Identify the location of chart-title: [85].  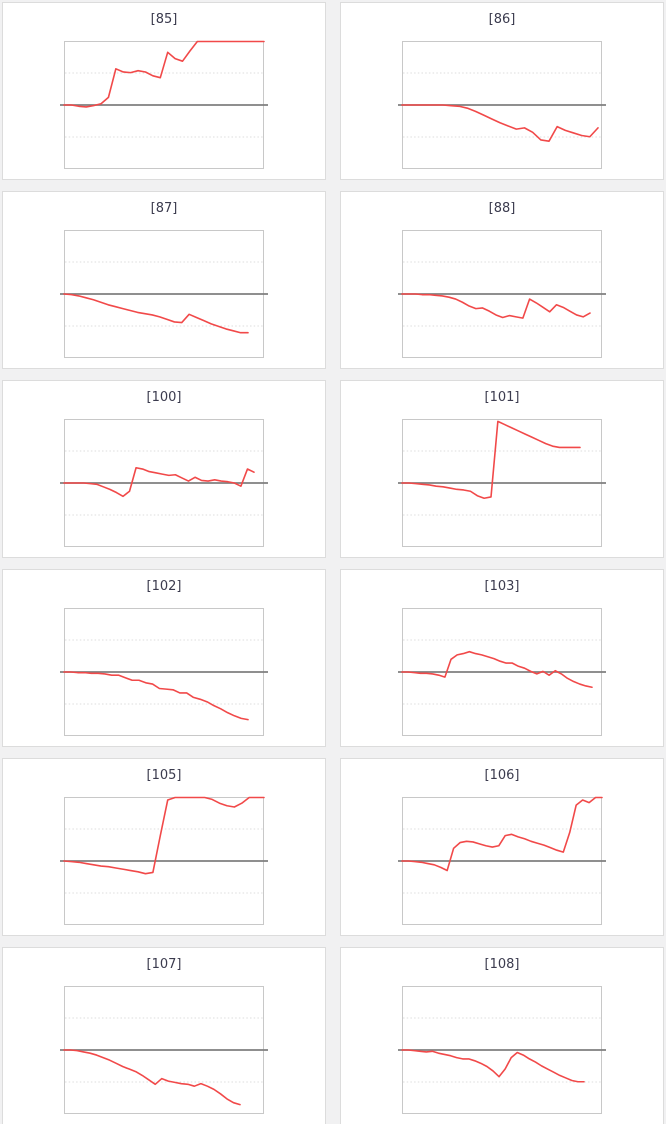
(164, 19).